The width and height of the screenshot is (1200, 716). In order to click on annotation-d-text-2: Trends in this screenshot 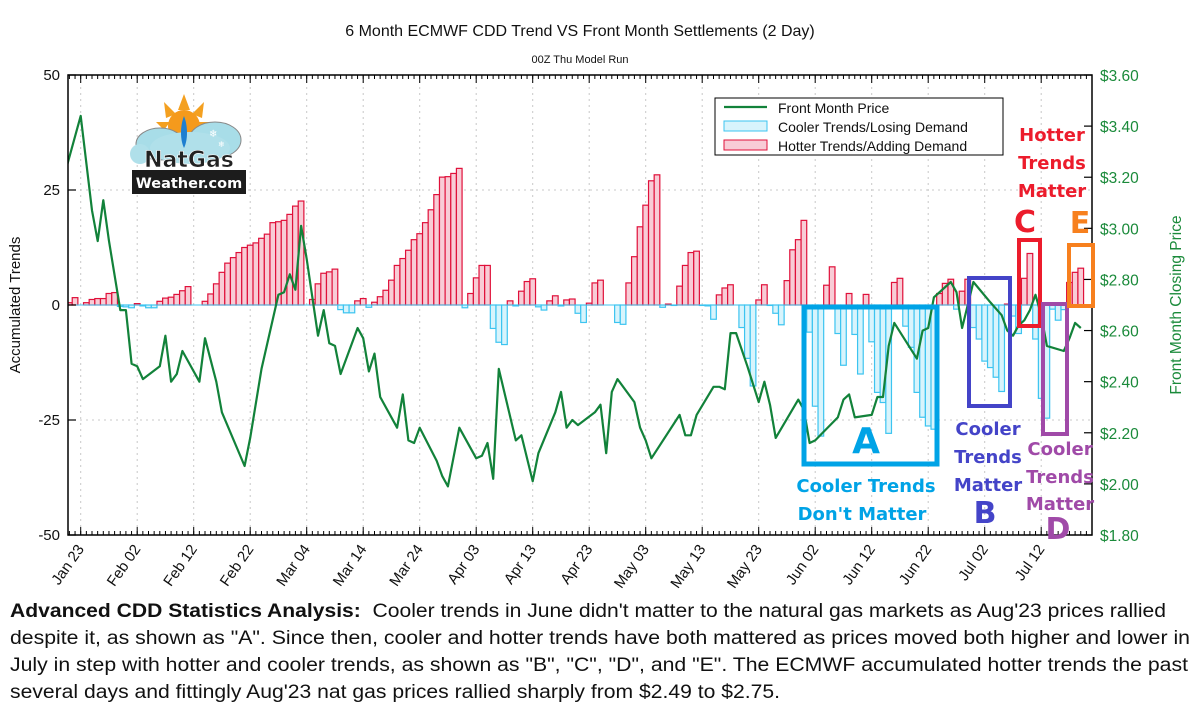, I will do `click(1060, 477)`.